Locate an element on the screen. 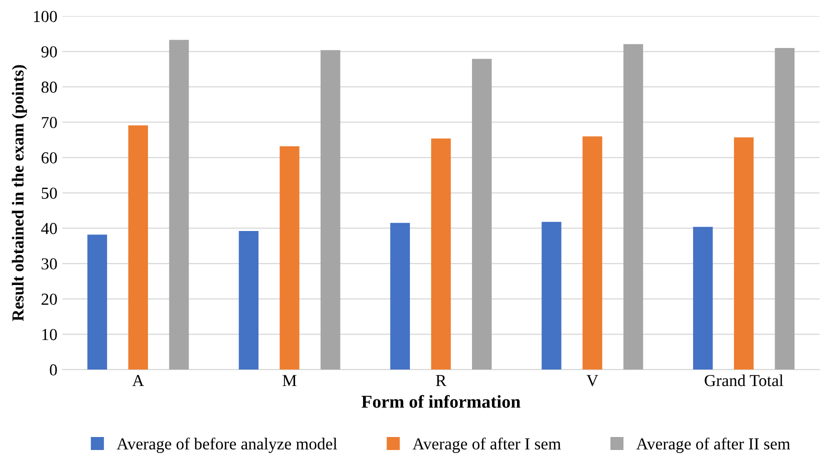 The width and height of the screenshot is (832, 462). y-tick-label: 50 is located at coordinates (49, 193).